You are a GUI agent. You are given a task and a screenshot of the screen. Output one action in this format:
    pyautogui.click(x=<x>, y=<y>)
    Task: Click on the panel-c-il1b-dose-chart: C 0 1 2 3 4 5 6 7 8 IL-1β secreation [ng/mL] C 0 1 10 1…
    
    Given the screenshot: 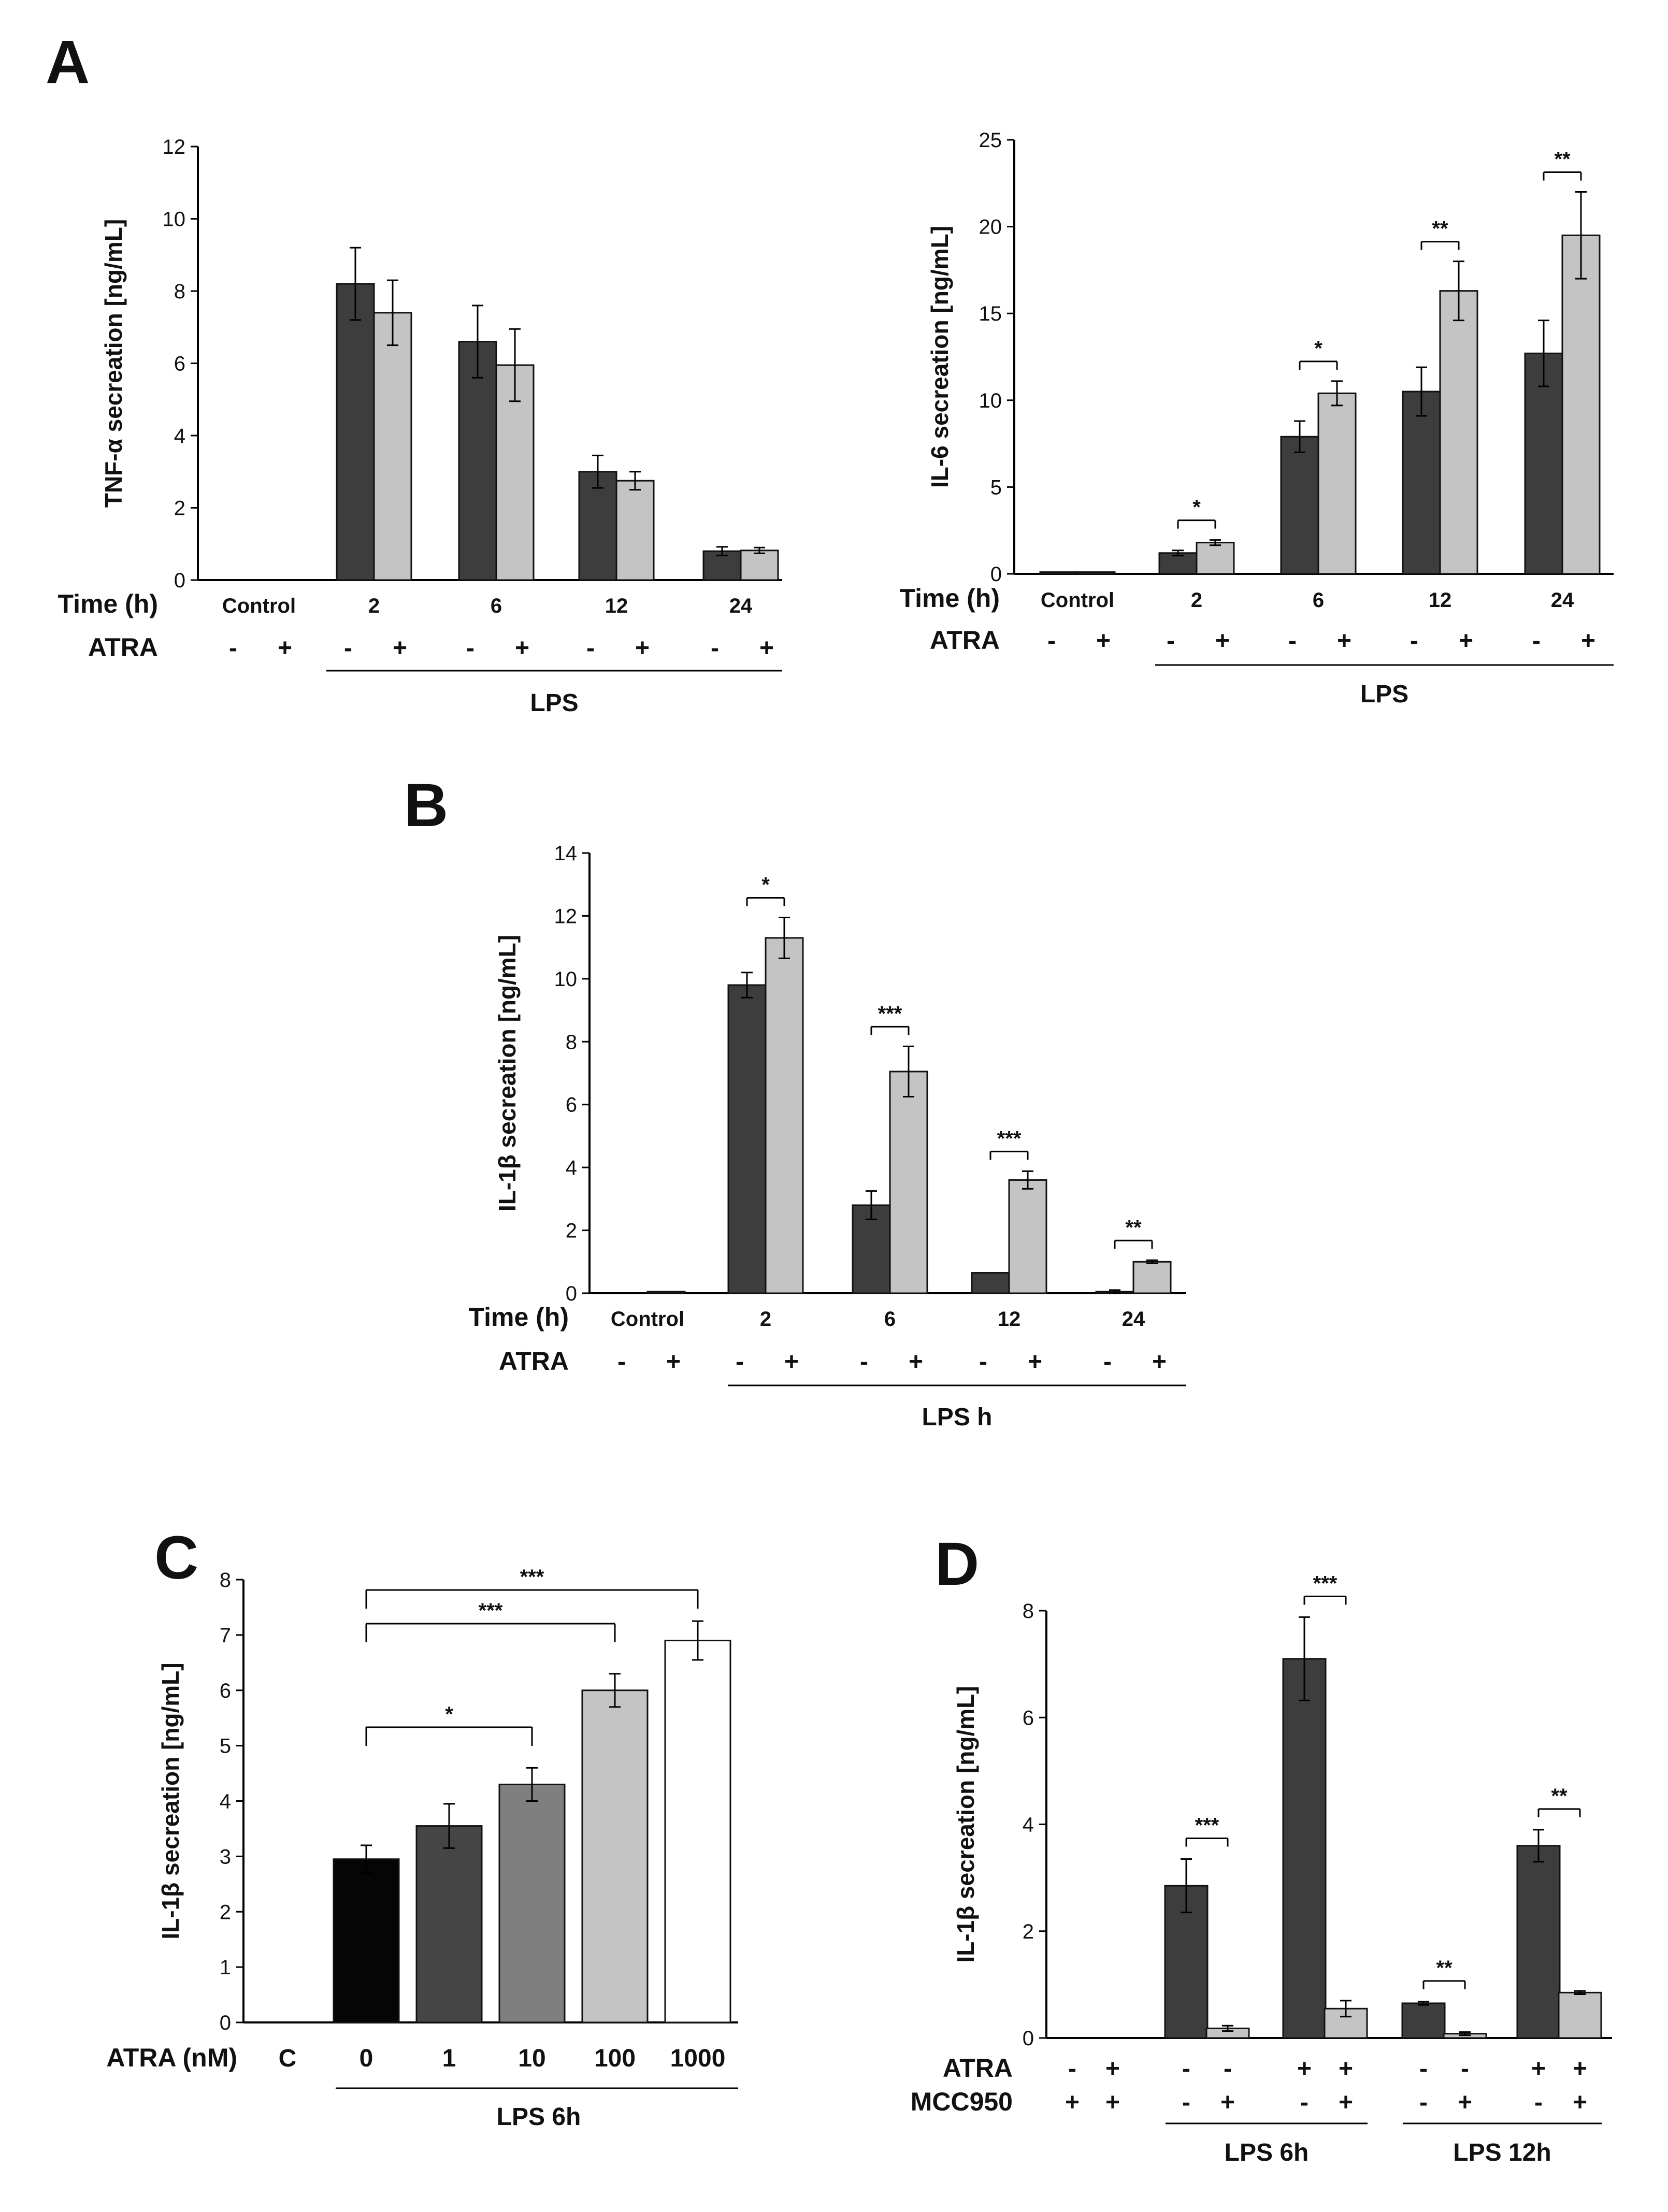 What is the action you would take?
    pyautogui.click(x=422, y=1827)
    